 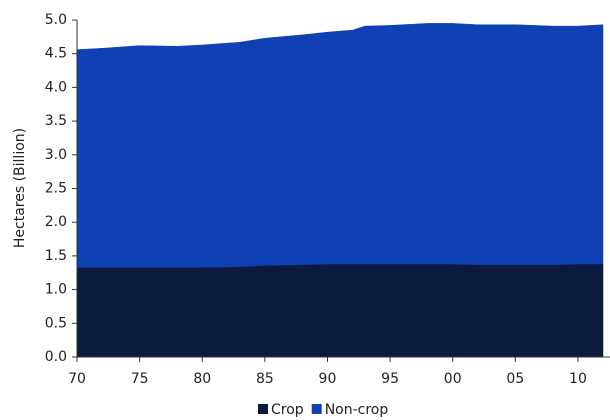 I want to click on x-tick-label: 75, so click(x=140, y=379).